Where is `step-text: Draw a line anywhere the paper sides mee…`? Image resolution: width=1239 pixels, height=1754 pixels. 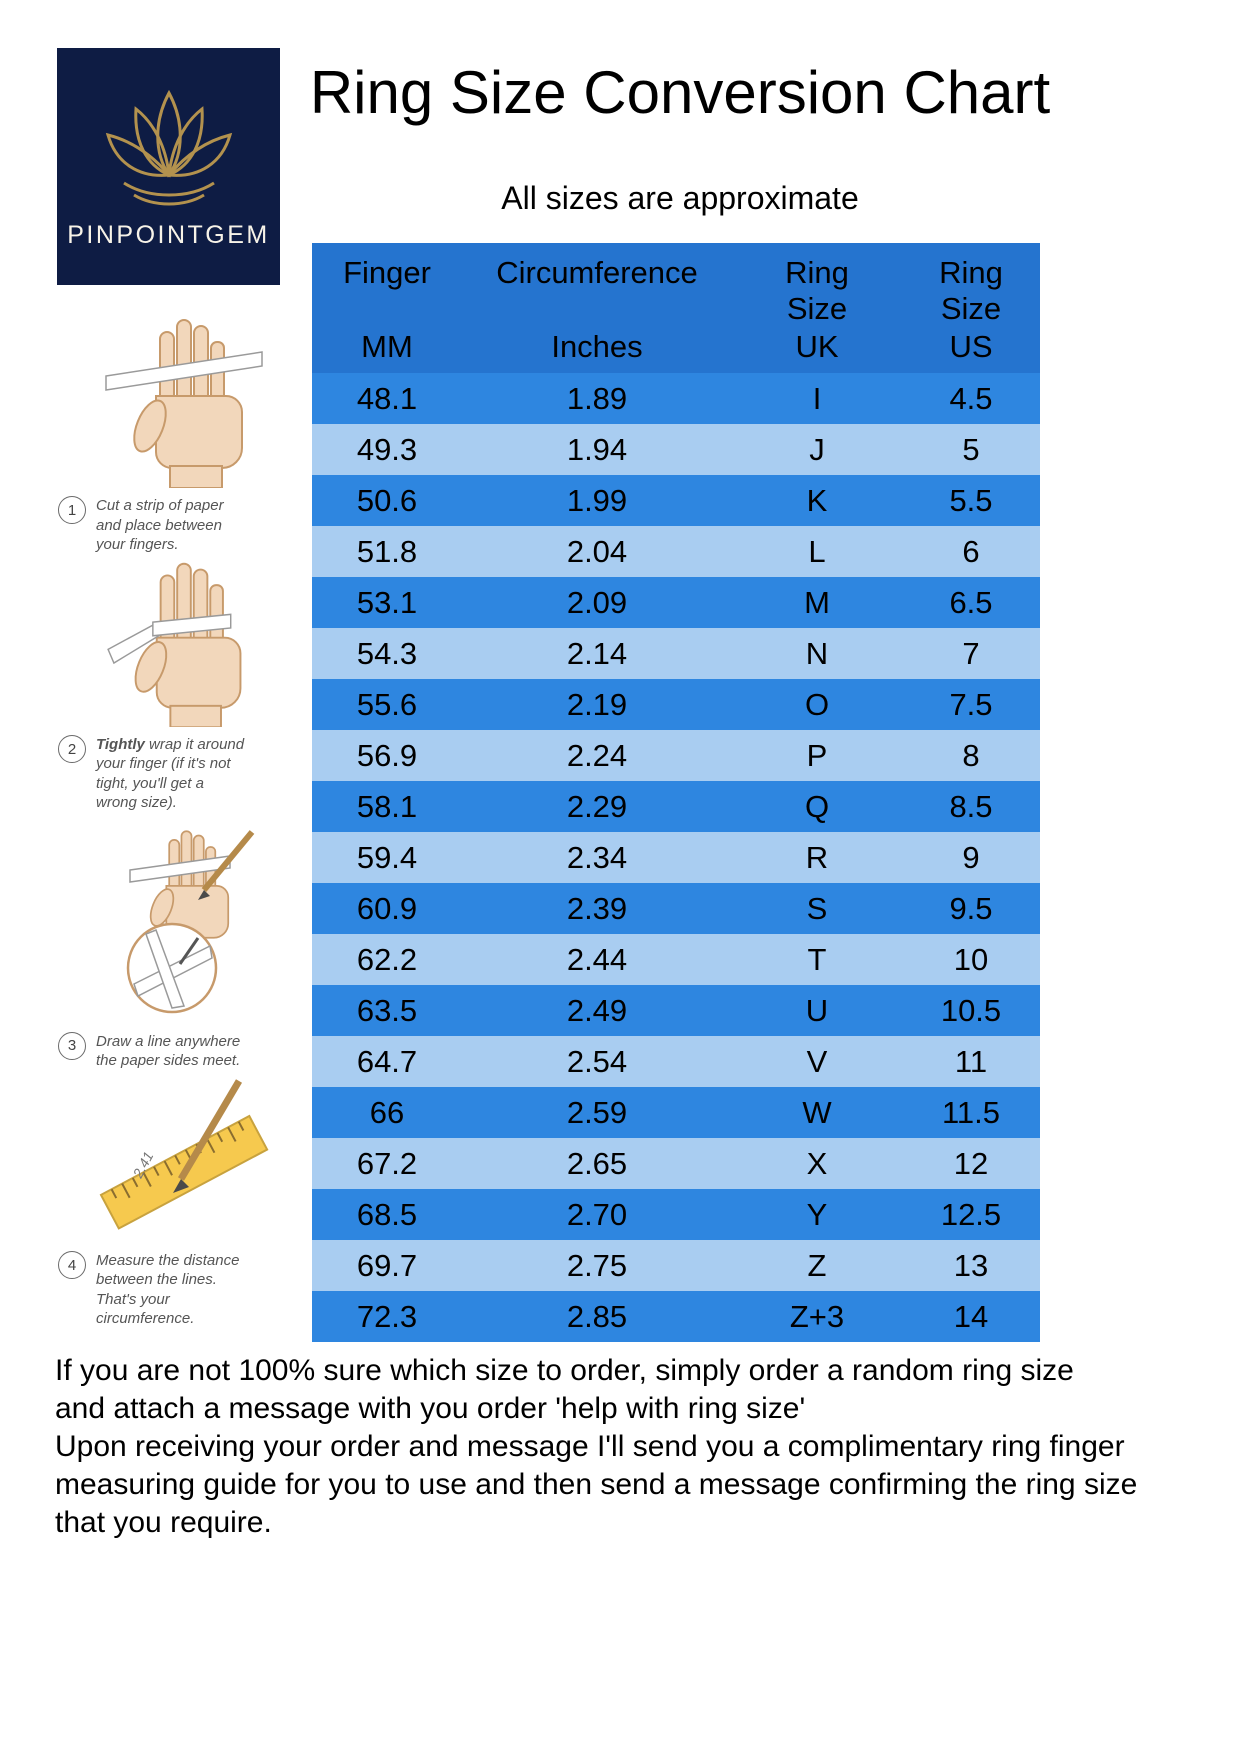
step-text: Draw a line anywhere the paper sides mee… is located at coordinates (168, 1050).